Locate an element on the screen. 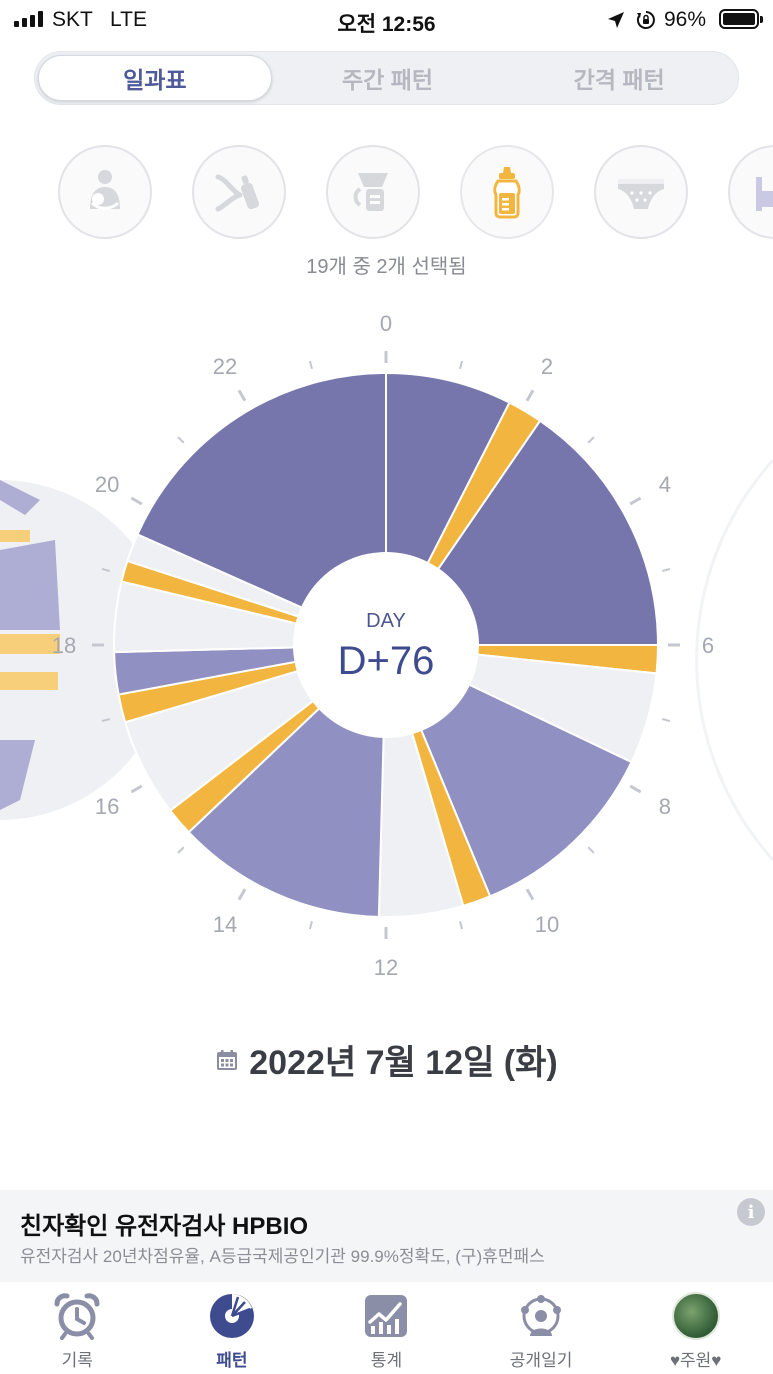 This screenshot has width=773, height=1374. status-bar: SKT LTE 오전 12:56 96% is located at coordinates (386, 20).